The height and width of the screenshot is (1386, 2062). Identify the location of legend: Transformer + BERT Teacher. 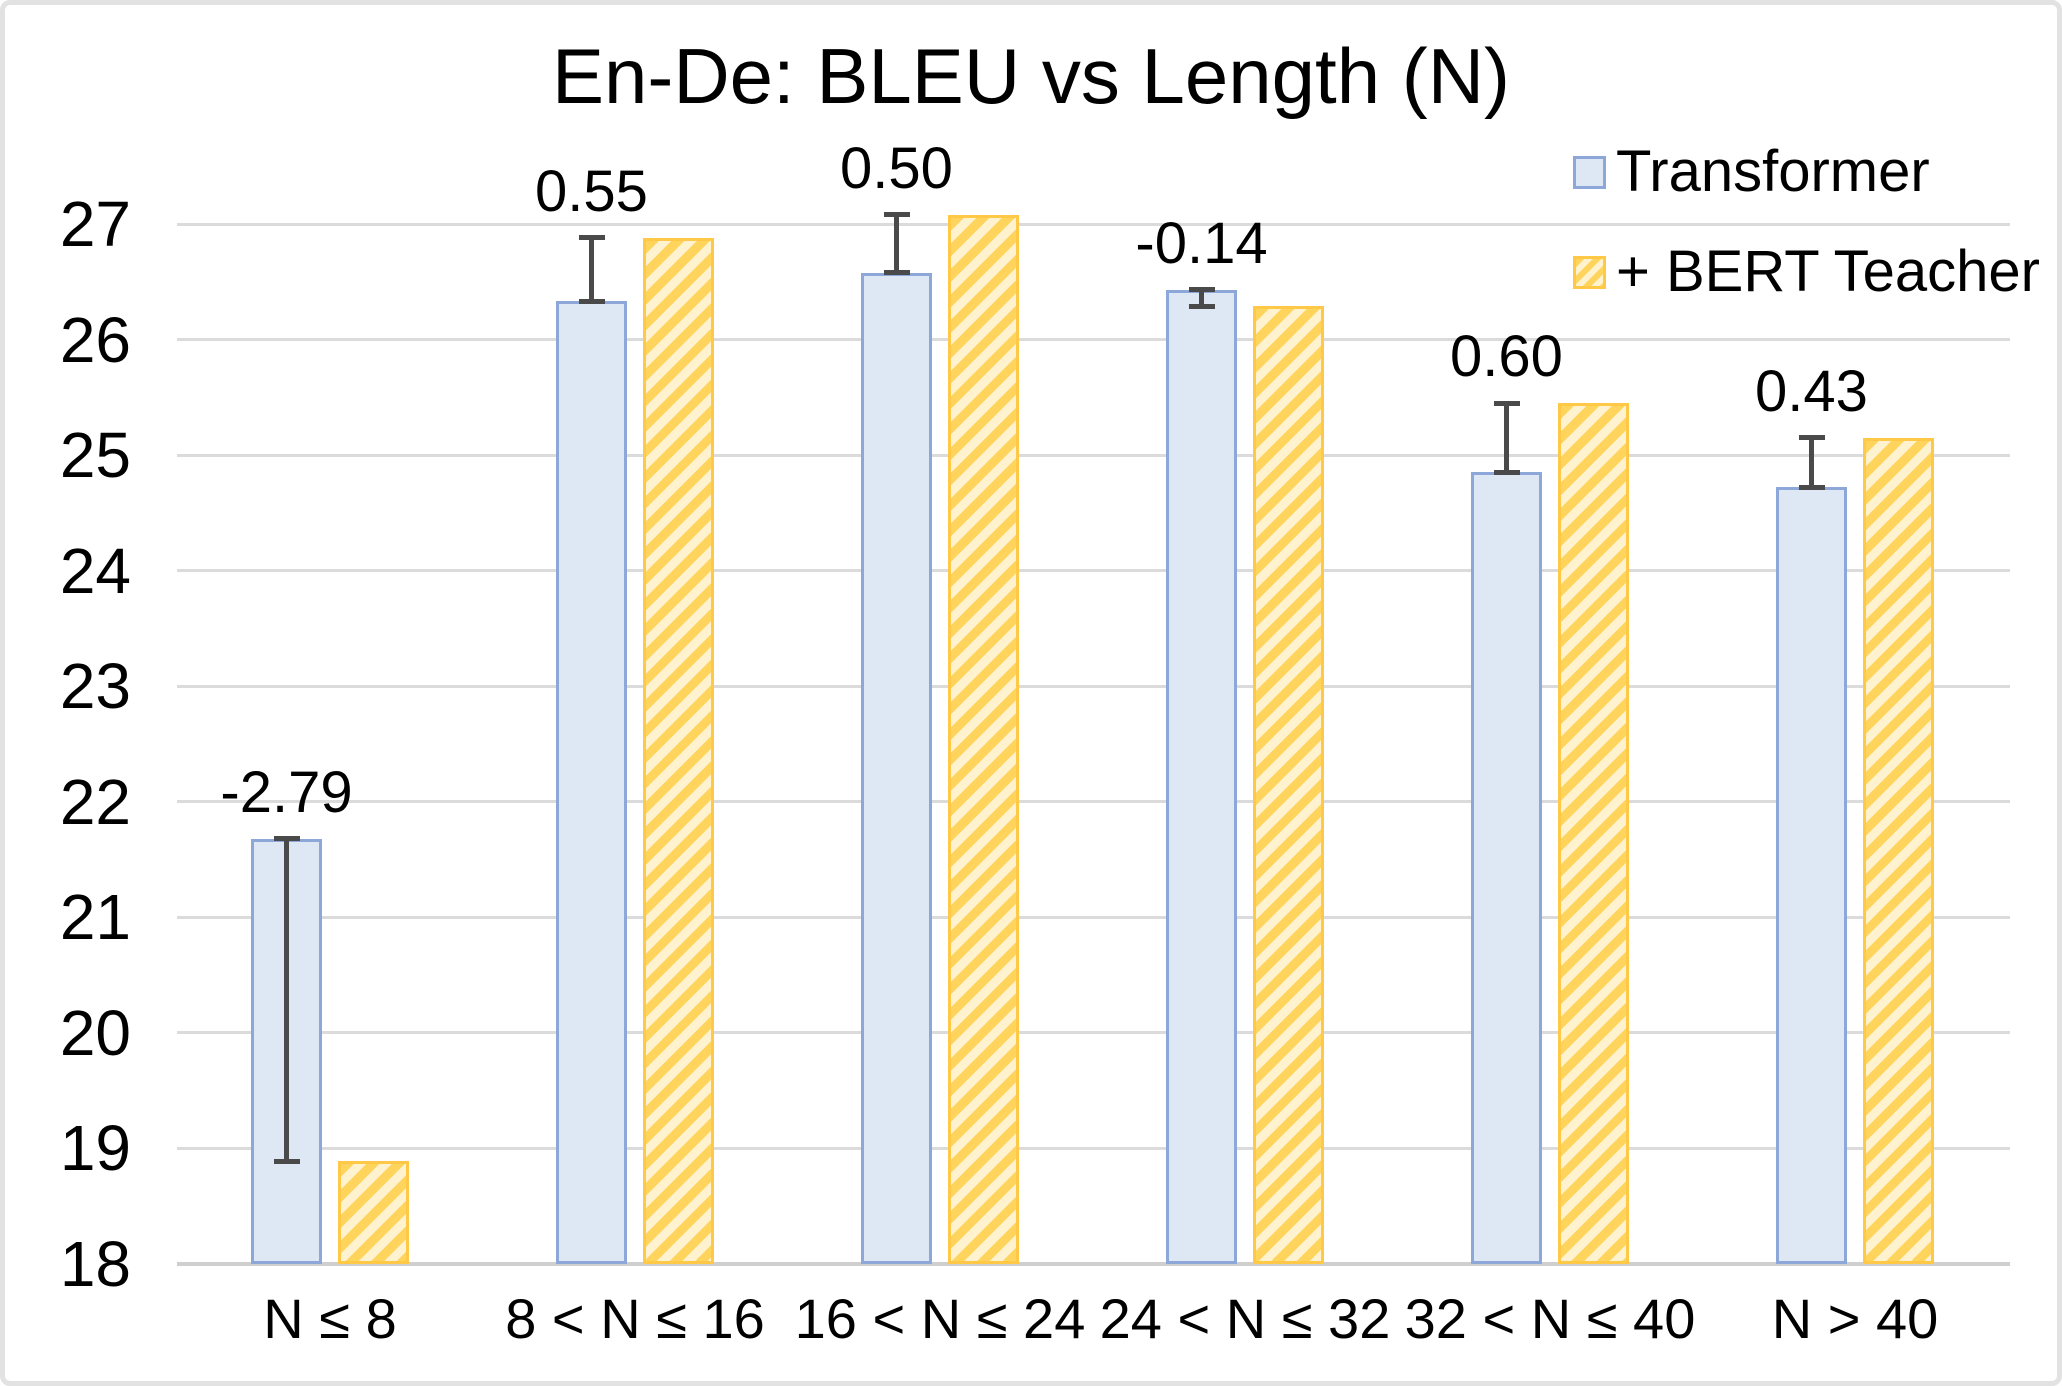
(1806, 243).